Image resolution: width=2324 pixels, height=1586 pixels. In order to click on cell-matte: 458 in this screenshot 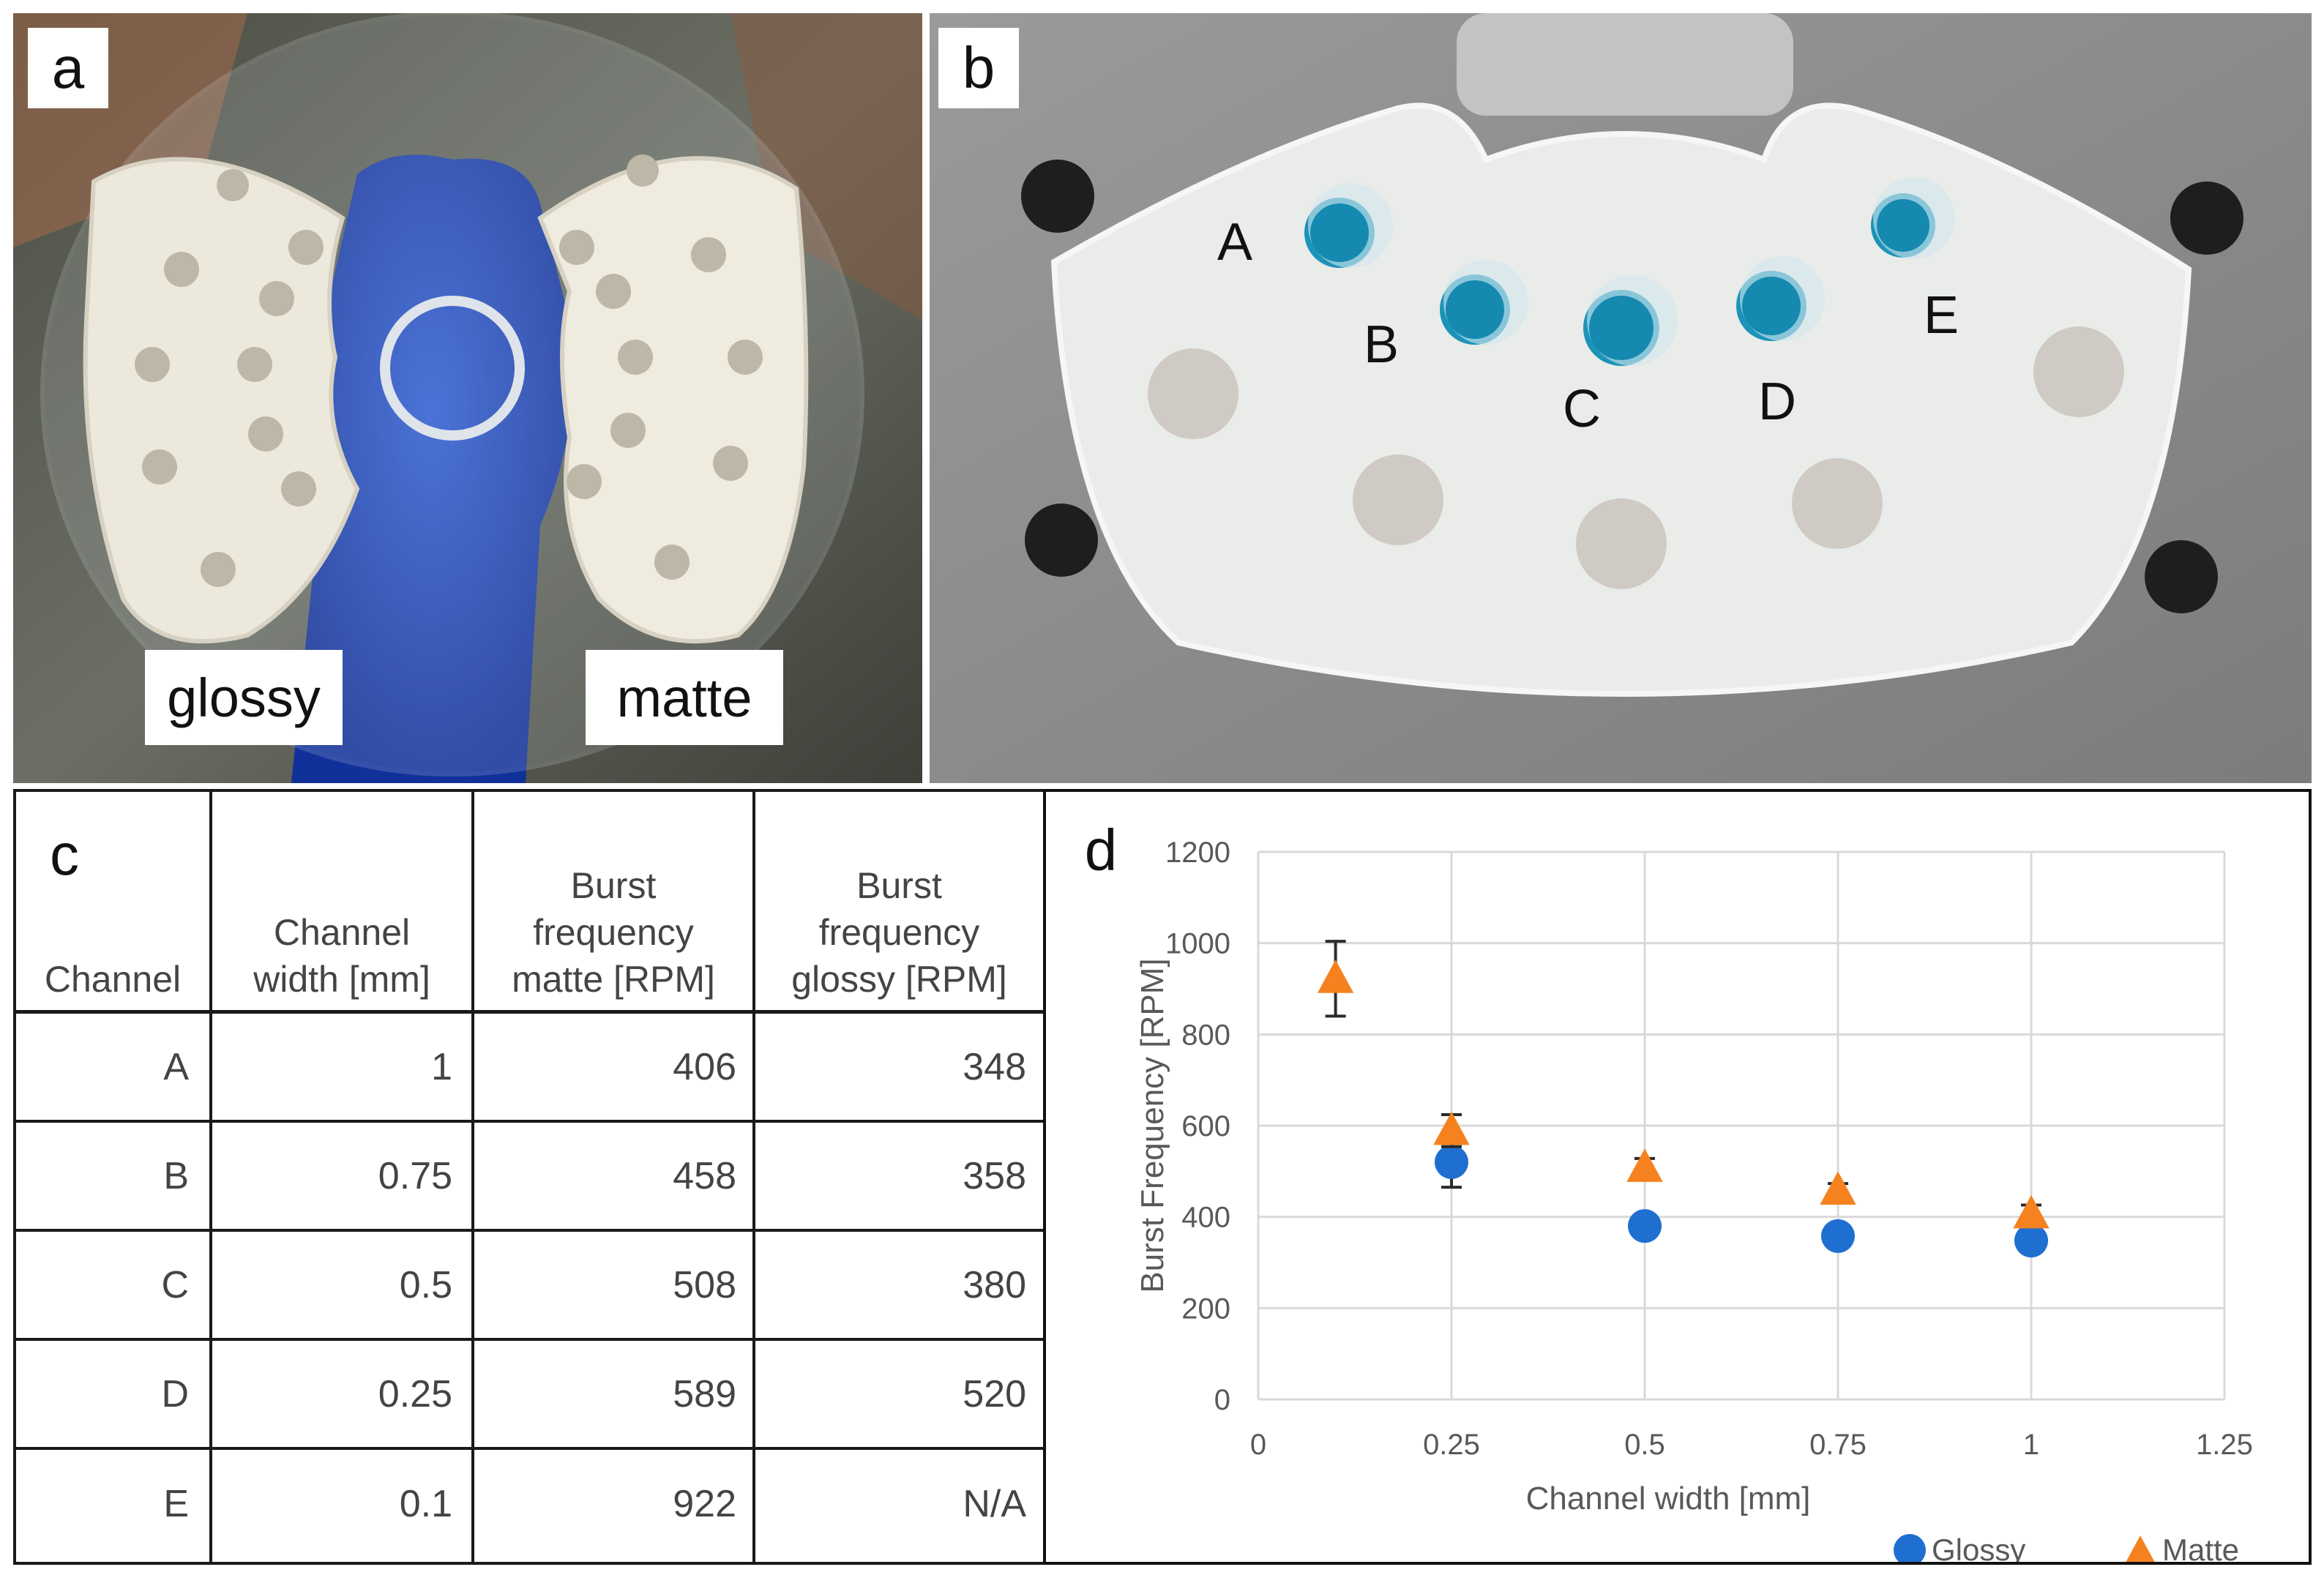, I will do `click(704, 1176)`.